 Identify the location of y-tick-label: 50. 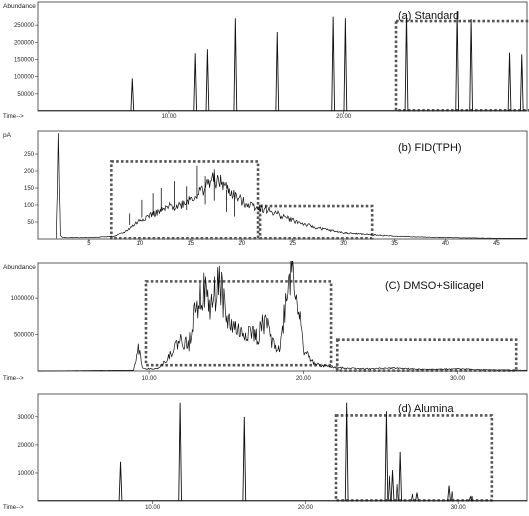
(30, 223).